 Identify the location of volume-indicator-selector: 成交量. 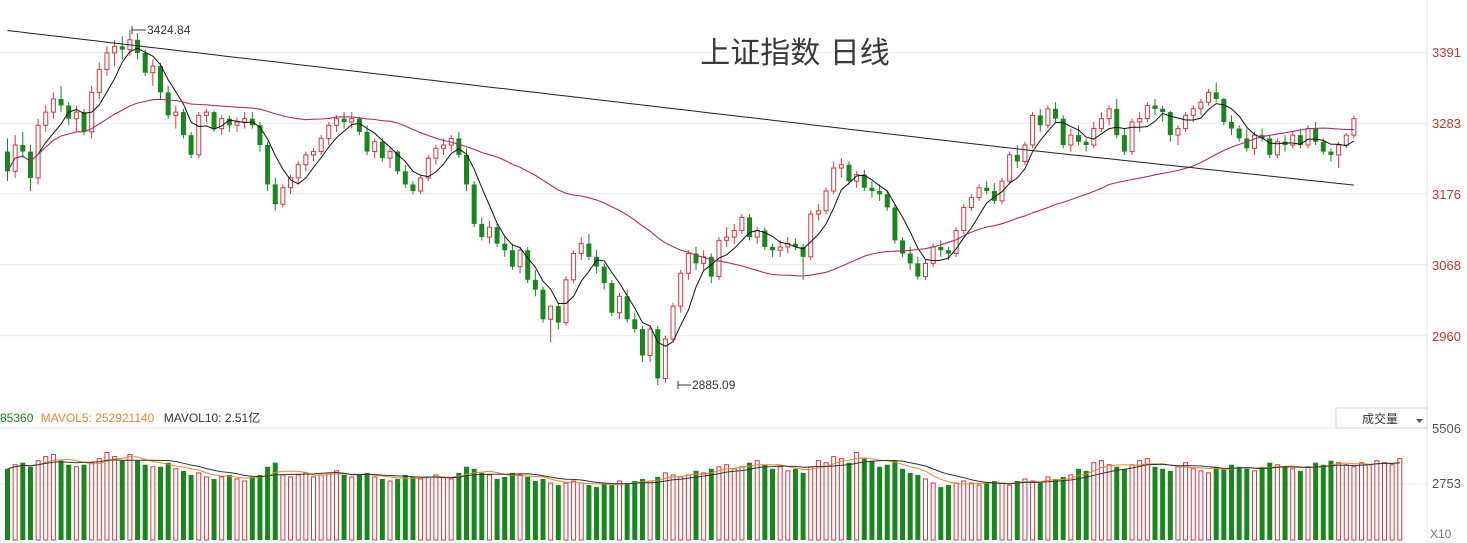
(1381, 418).